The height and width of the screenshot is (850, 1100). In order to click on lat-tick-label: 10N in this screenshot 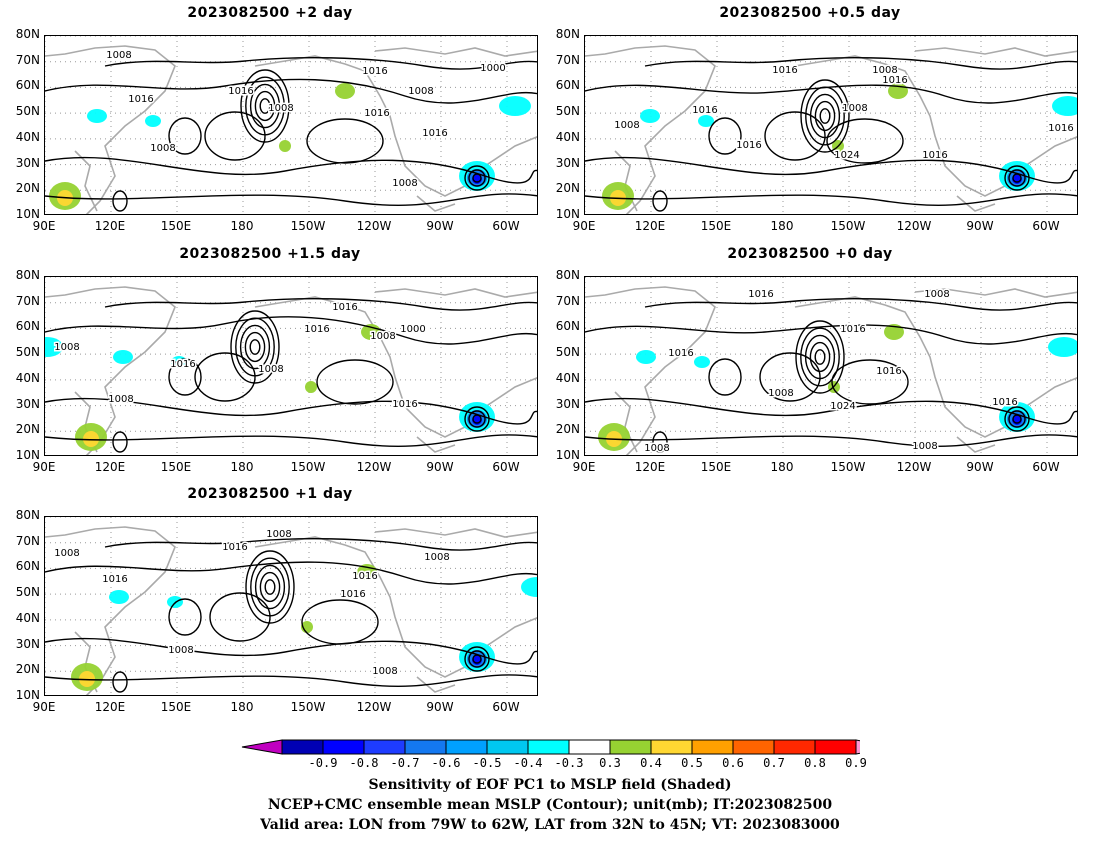, I will do `click(27, 214)`.